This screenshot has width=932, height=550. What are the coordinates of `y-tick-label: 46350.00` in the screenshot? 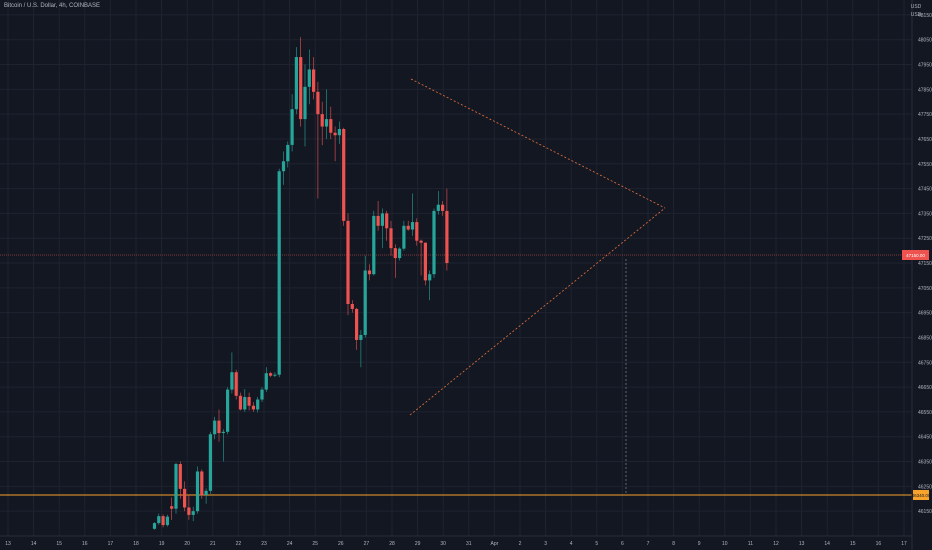 It's located at (925, 463).